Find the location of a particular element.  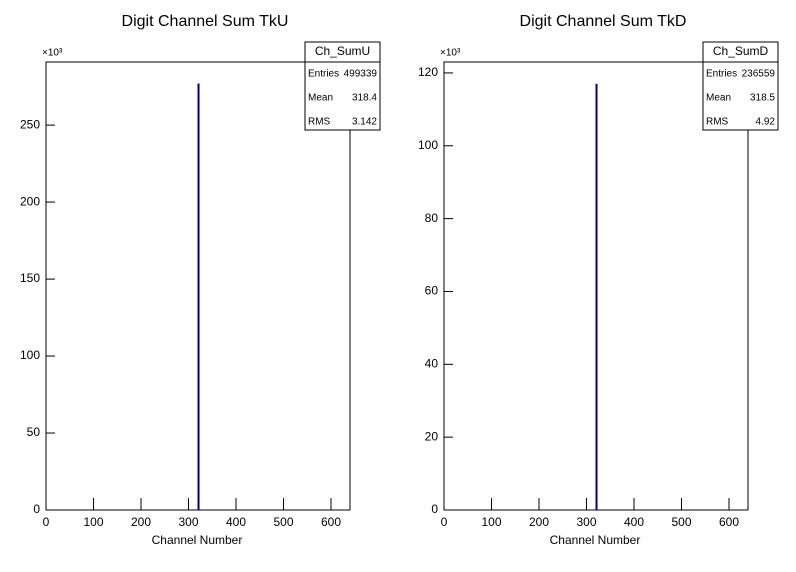

y-tick-label: 20 is located at coordinates (432, 436).